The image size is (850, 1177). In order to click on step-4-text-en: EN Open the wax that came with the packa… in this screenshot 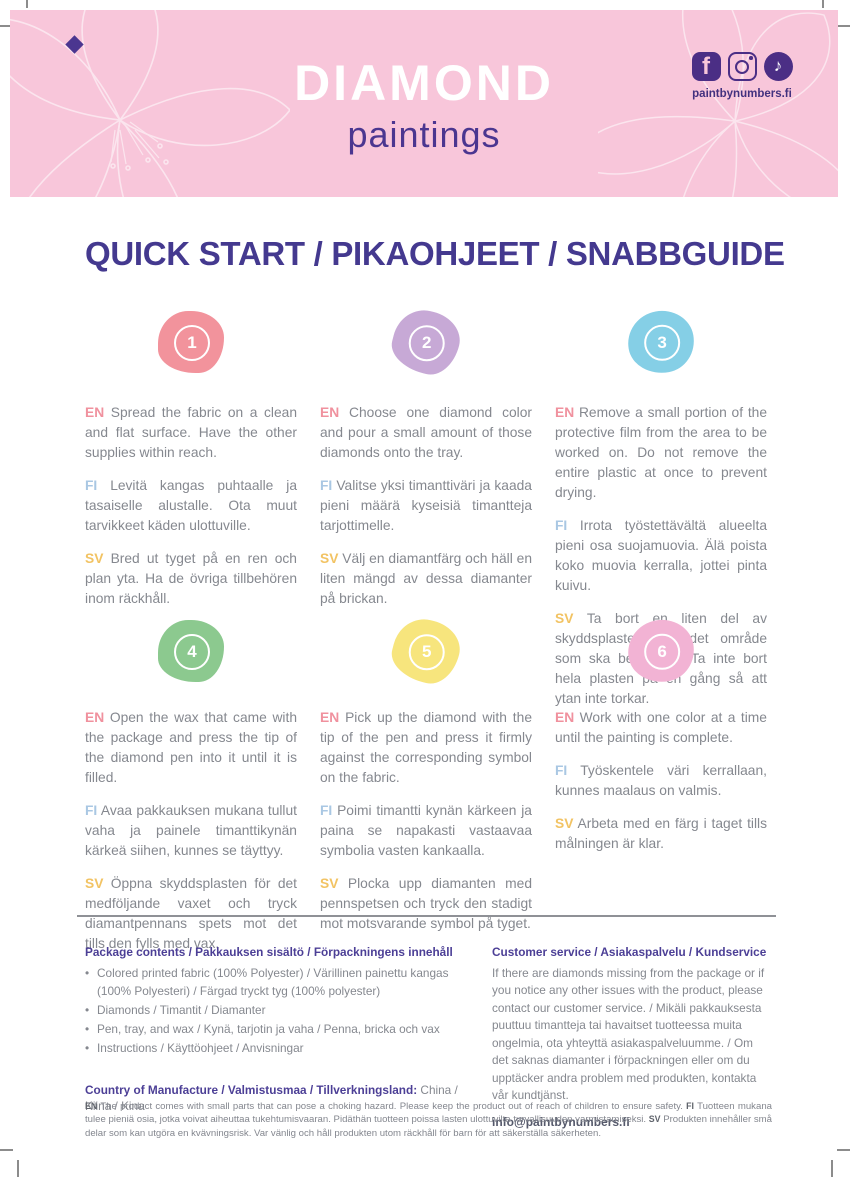, I will do `click(191, 747)`.